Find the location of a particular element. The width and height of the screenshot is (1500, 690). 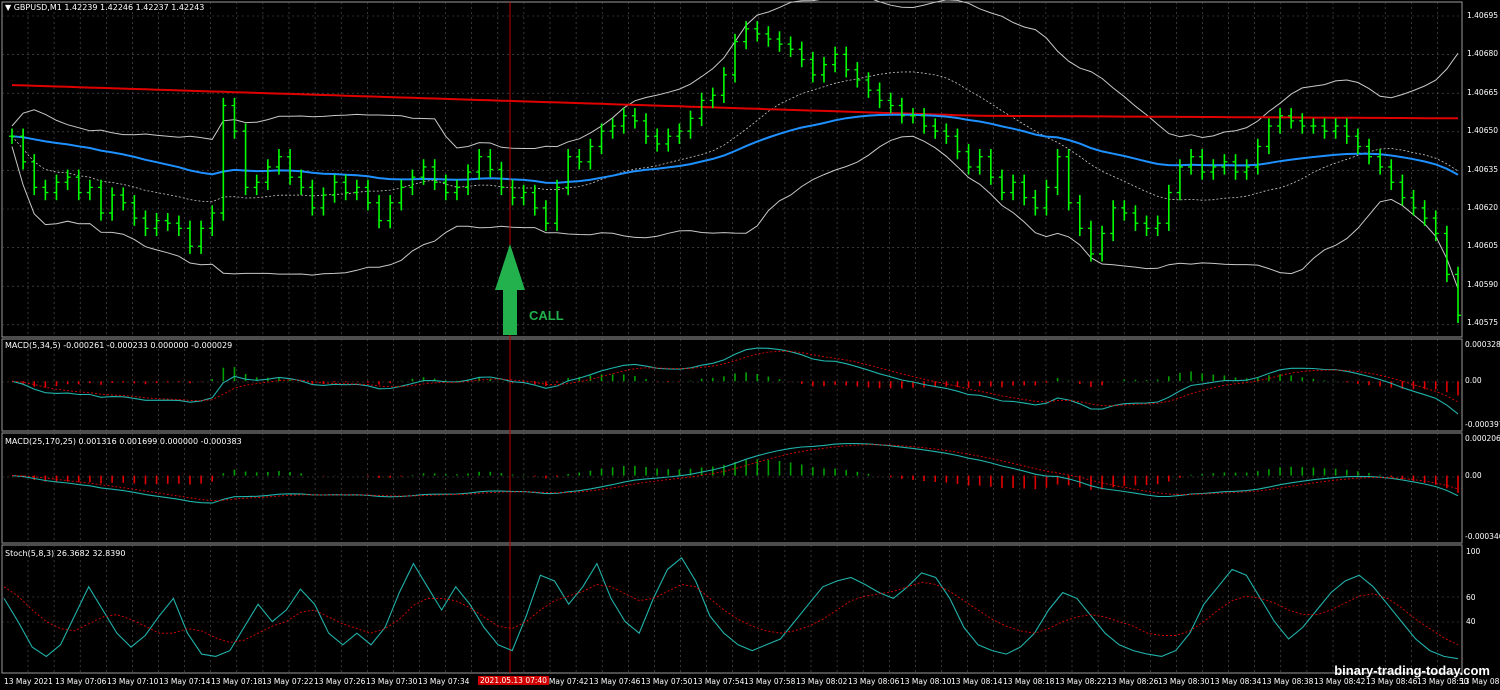

time-tick-label: 13 May 07:22 is located at coordinates (288, 681).